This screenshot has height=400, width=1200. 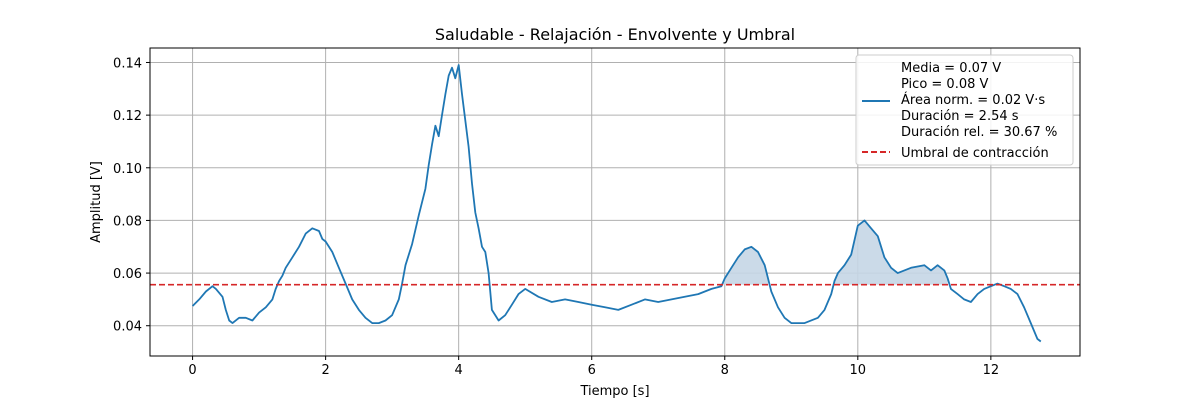 What do you see at coordinates (945, 84) in the screenshot?
I see `legend-stat-peak: Pico = 0.08 V` at bounding box center [945, 84].